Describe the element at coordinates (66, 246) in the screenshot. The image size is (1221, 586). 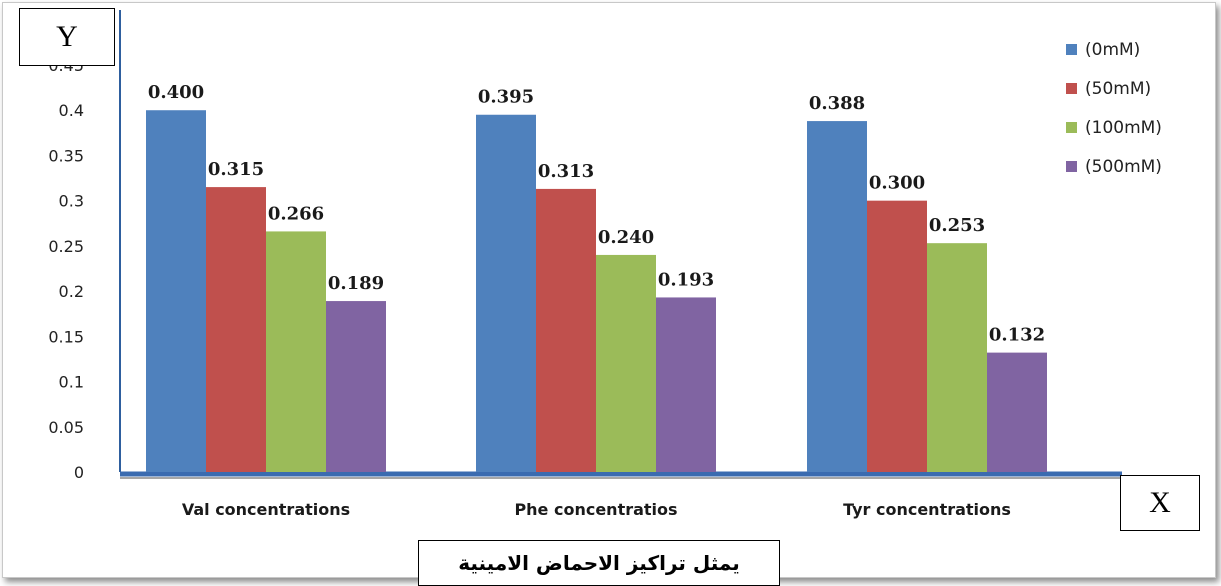
I see `y-tick-label: 0.25` at that location.